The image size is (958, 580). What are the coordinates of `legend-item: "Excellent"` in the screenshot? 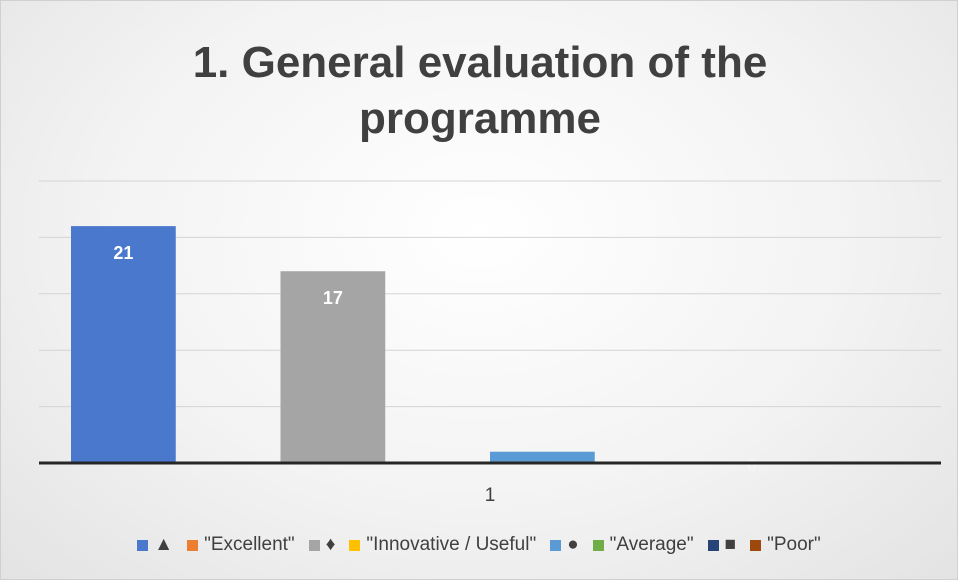 It's located at (241, 545).